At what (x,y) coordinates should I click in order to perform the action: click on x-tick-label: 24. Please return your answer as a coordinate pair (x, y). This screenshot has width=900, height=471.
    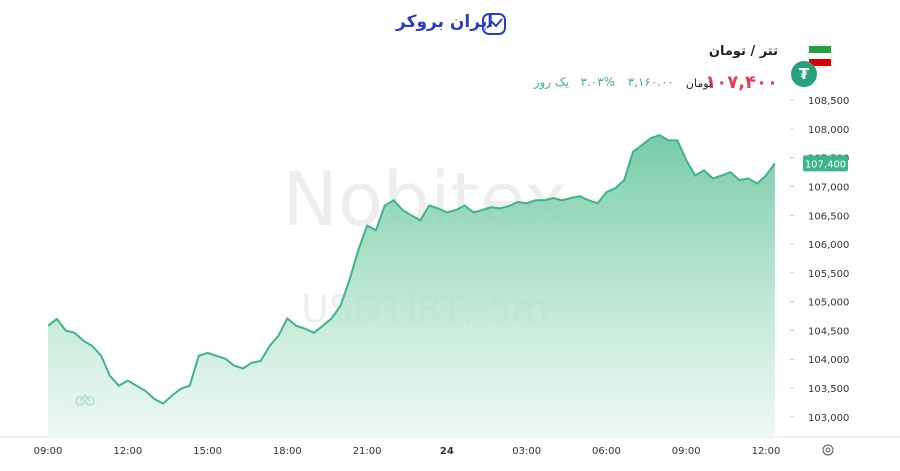
    Looking at the image, I should click on (447, 451).